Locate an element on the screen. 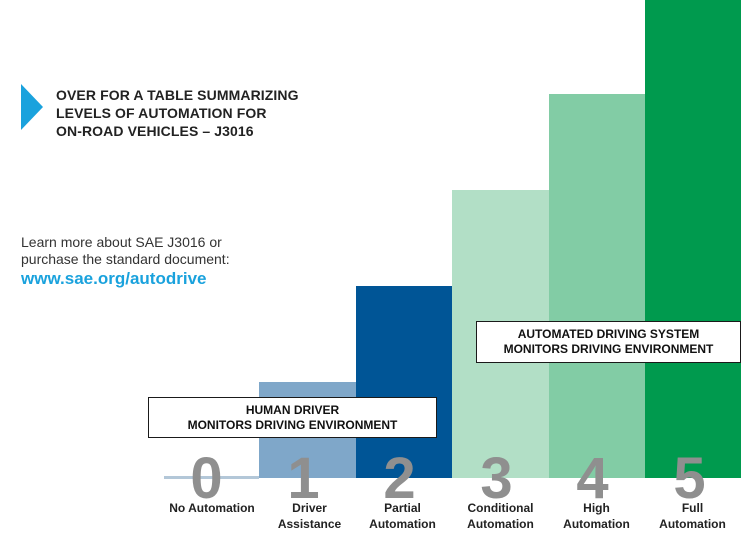 The image size is (741, 544). level-3-number: 3 is located at coordinates (496, 478).